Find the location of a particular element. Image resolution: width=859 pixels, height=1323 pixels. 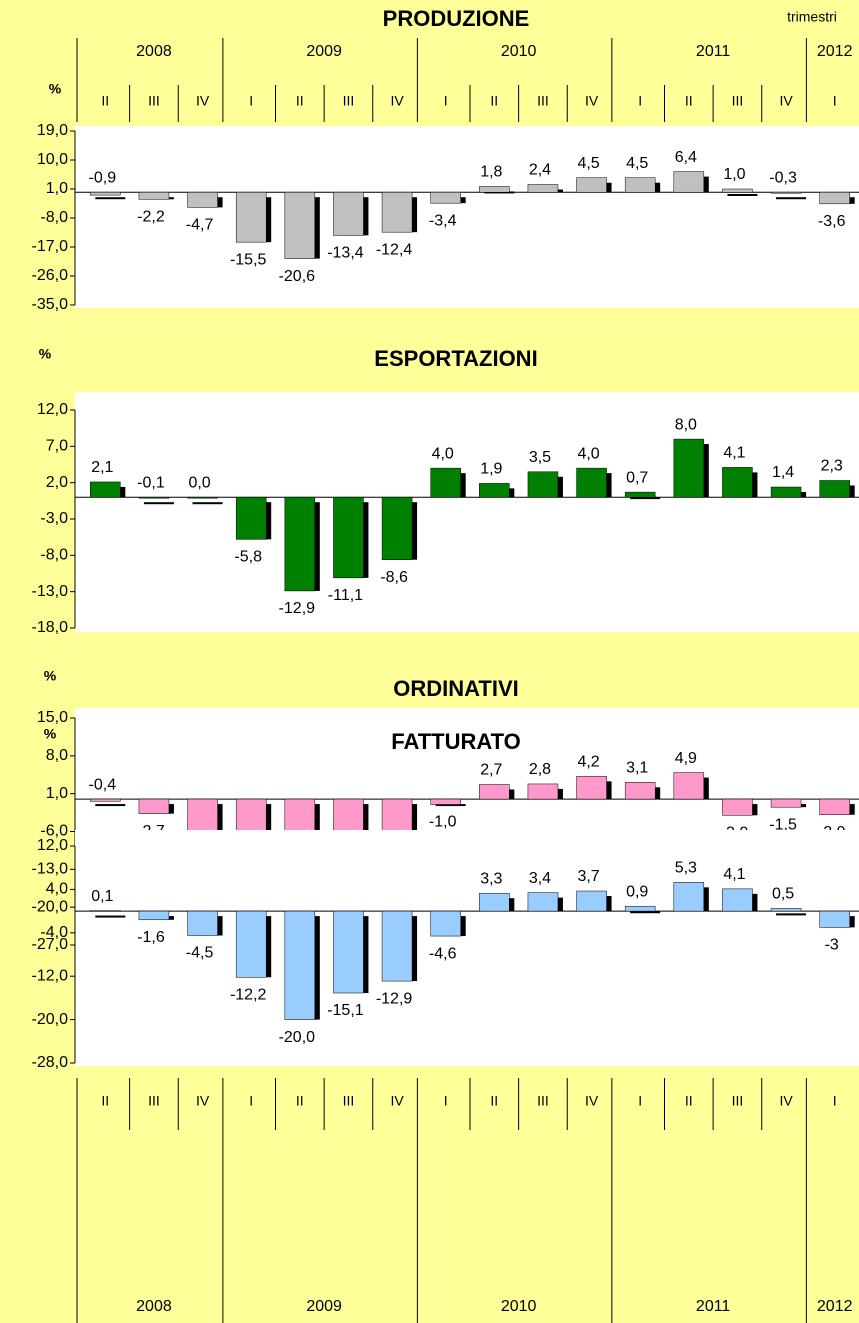

value-label: -11,1 is located at coordinates (345, 595).